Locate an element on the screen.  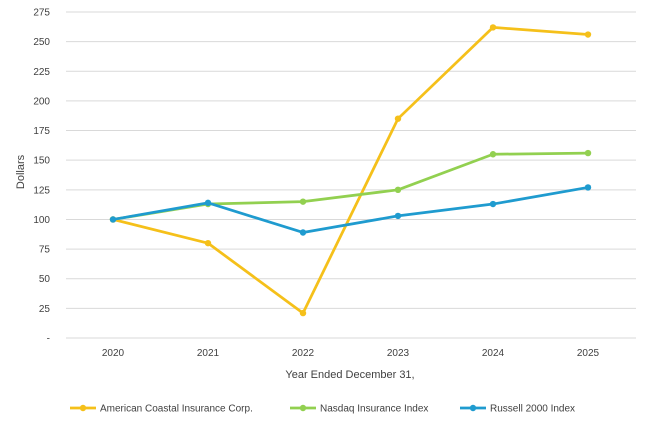
y-axis-ticks: - 25 50 75 100 125 150 175 200 225 250 275 is located at coordinates (41, 176).